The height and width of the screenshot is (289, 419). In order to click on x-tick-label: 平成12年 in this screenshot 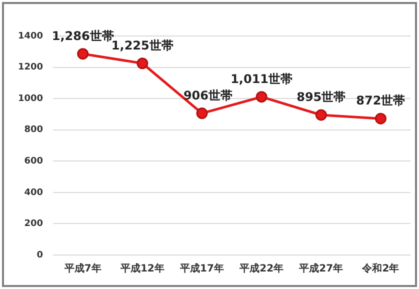, I will do `click(141, 268)`.